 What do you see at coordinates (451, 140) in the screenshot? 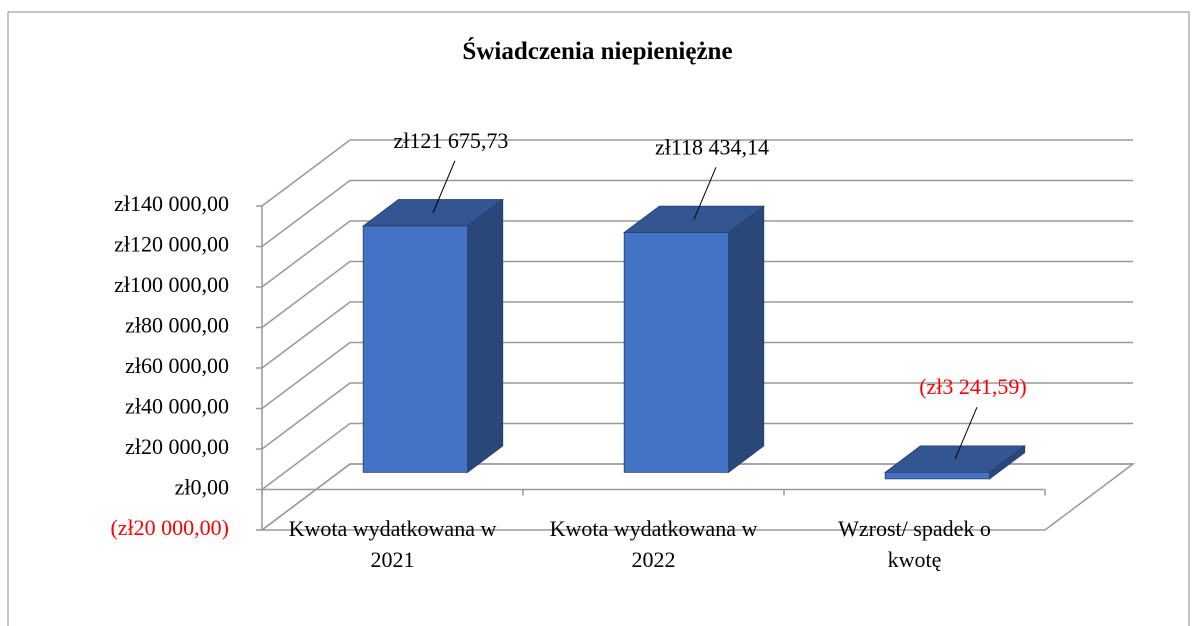
I see `data-label: zł121 675,73` at bounding box center [451, 140].